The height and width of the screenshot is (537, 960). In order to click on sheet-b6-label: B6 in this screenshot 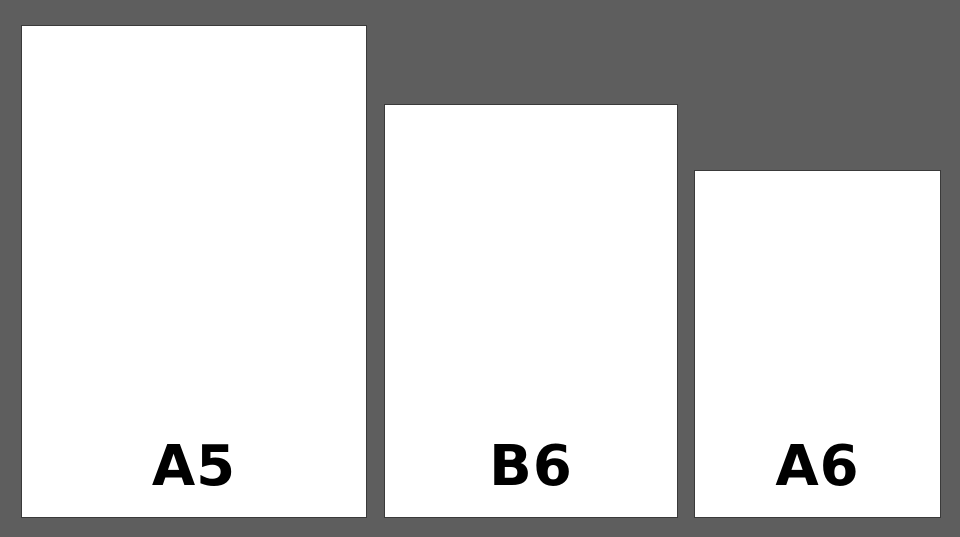, I will do `click(531, 466)`.